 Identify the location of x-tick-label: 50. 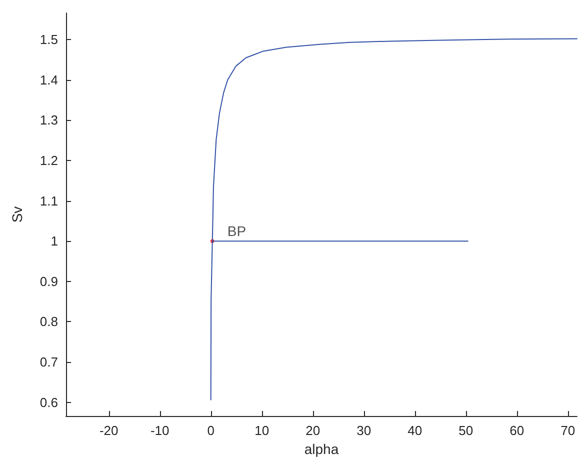
(466, 430).